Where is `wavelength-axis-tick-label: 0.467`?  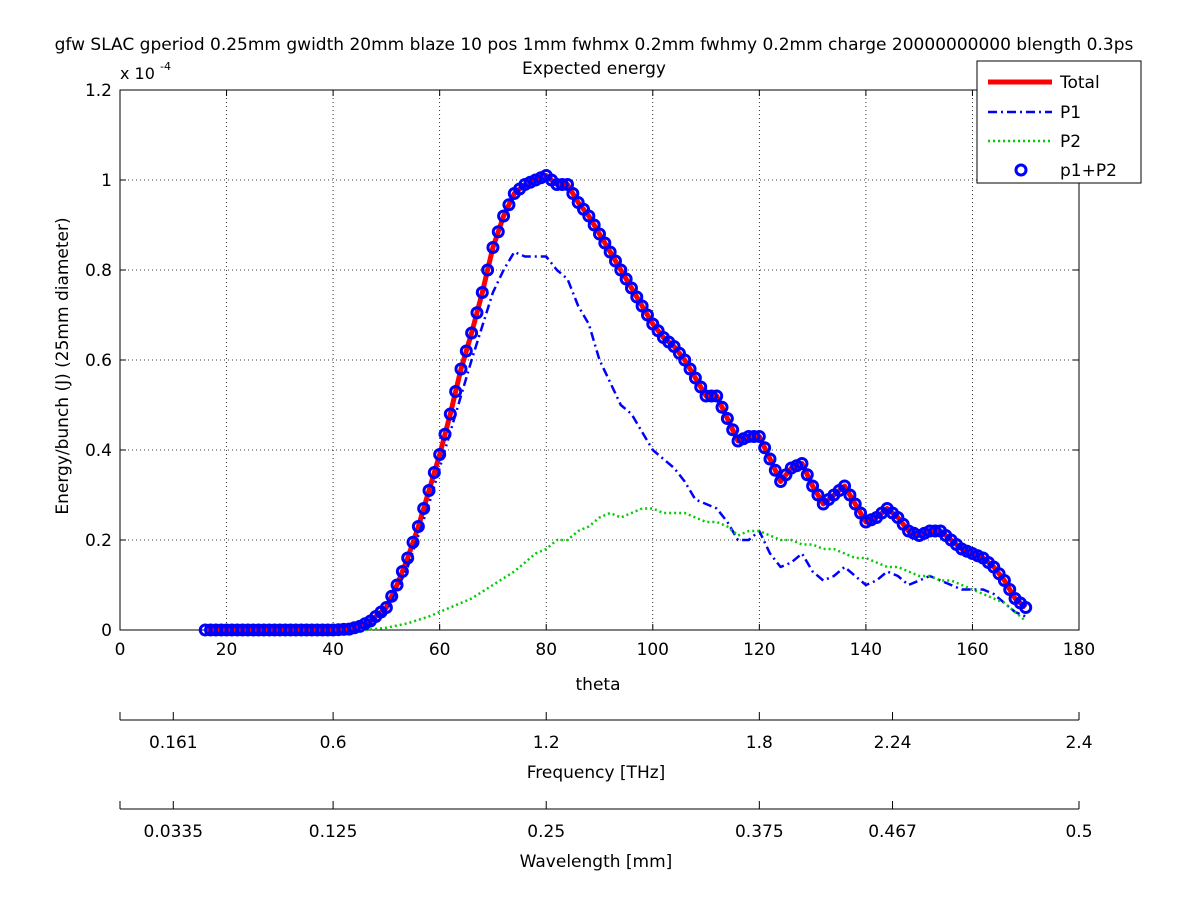 wavelength-axis-tick-label: 0.467 is located at coordinates (892, 832).